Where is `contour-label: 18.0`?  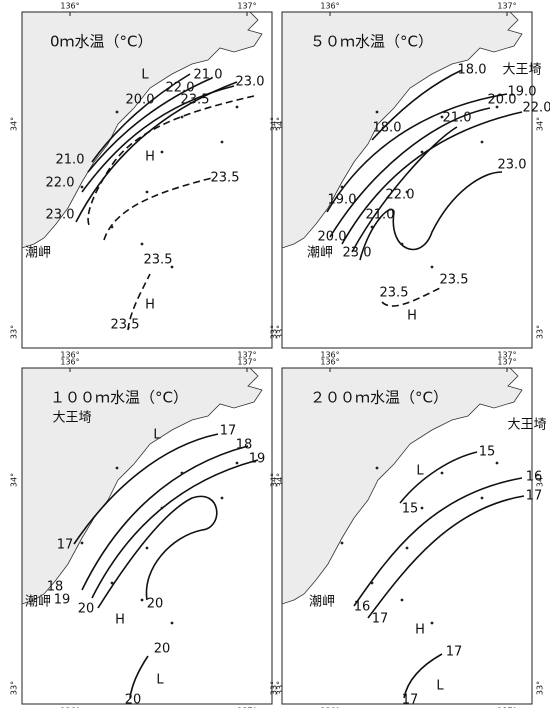 contour-label: 18.0 is located at coordinates (387, 128).